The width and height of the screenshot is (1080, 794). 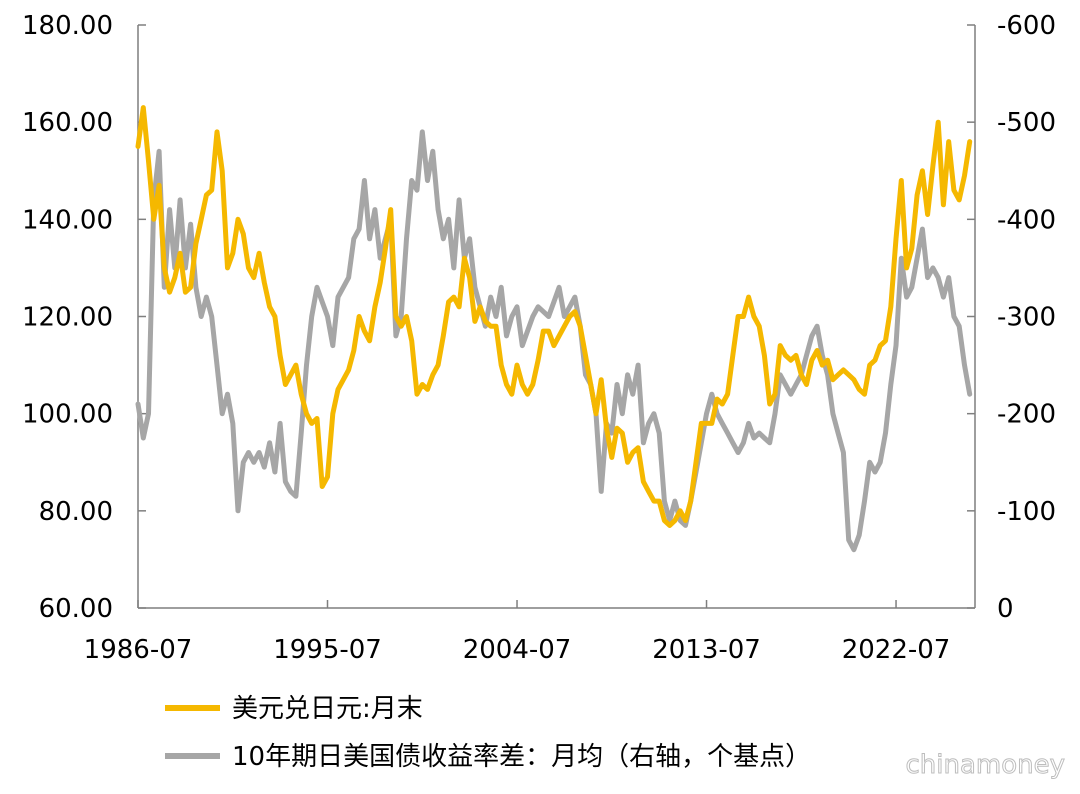 What do you see at coordinates (521, 757) in the screenshot?
I see `legend-label: 10年期日美国债收益率差：月均（右轴，个基点）` at bounding box center [521, 757].